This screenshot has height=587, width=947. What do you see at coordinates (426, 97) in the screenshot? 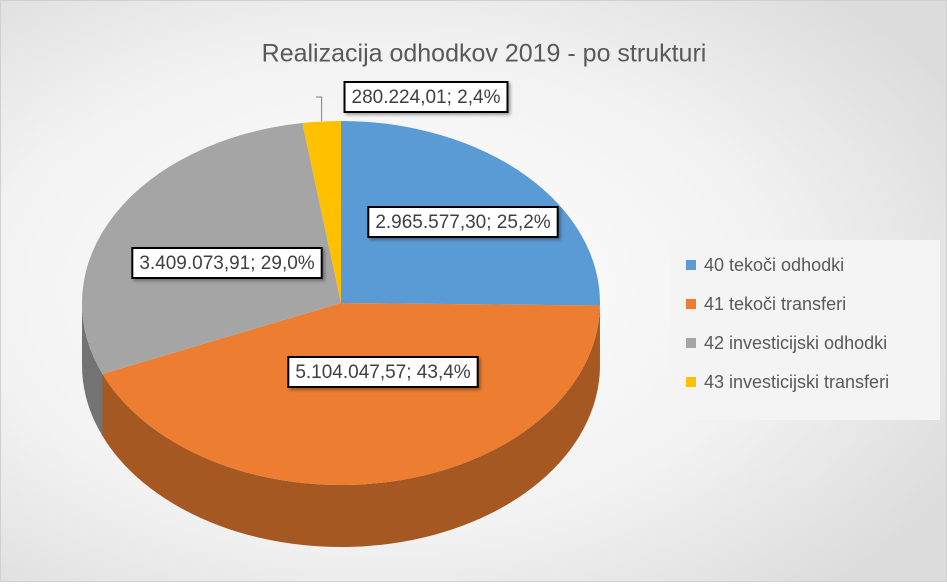
I see `data-label: 280.224,01; 2,4%` at bounding box center [426, 97].